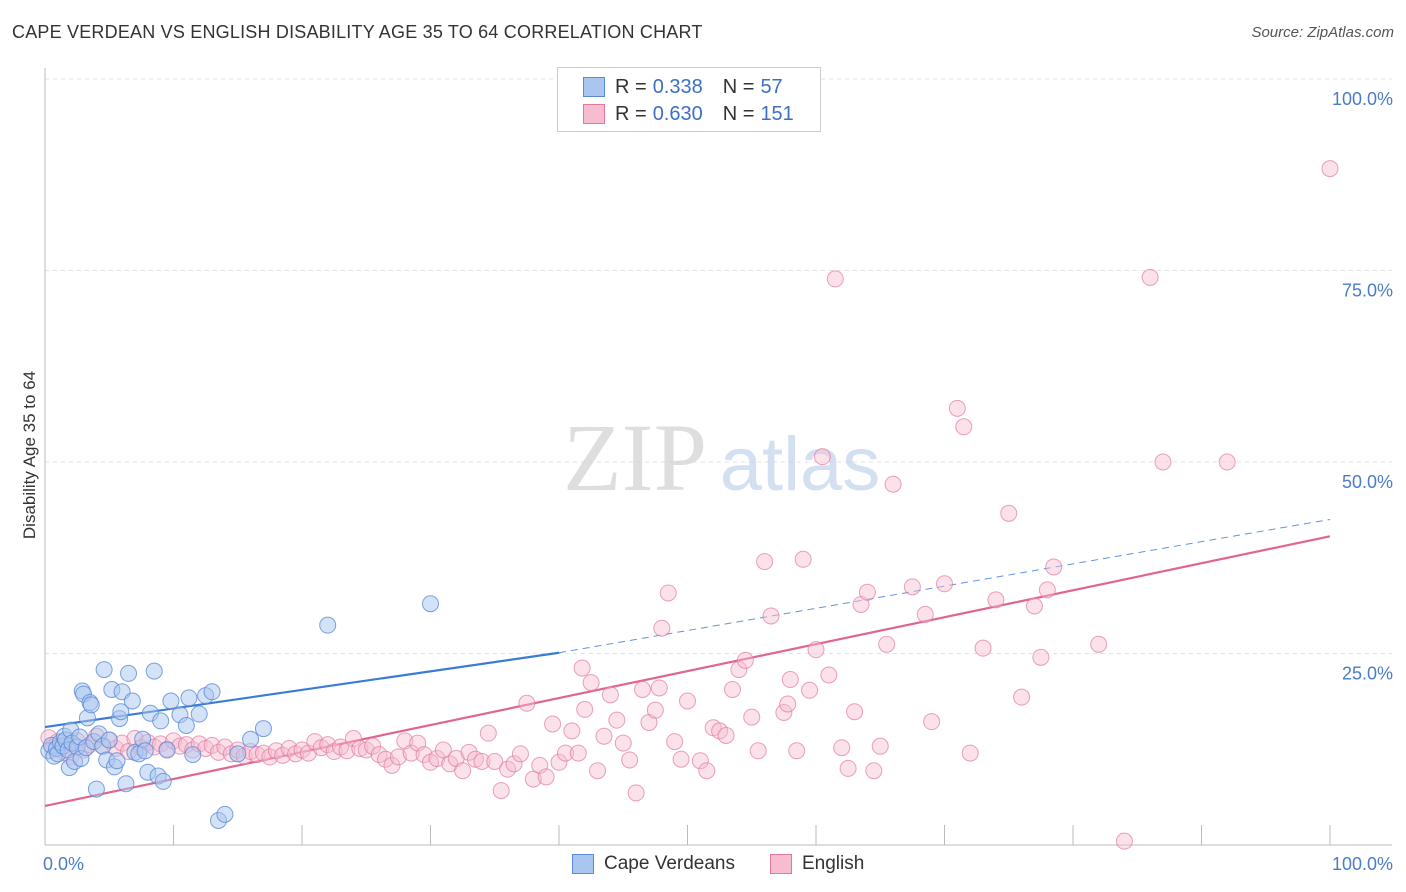 The width and height of the screenshot is (1406, 892). Describe the element at coordinates (689, 99) in the screenshot. I see `stats-legend: R = 0.338 N = 57 R = 0.630 N = 151` at that location.